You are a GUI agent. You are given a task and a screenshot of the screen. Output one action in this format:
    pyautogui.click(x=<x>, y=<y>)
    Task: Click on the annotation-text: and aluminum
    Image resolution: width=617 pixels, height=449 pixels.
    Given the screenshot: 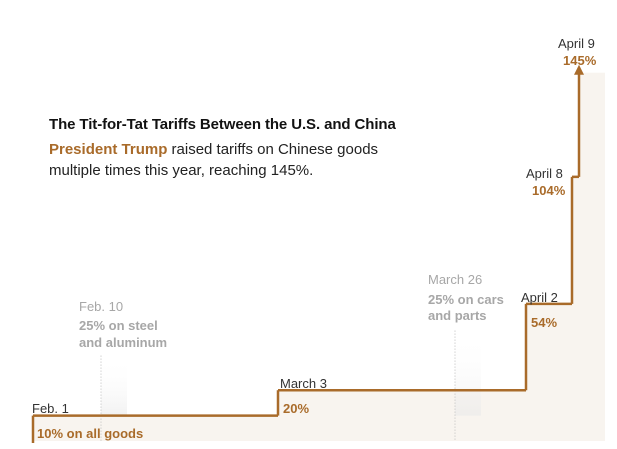 What is the action you would take?
    pyautogui.click(x=123, y=342)
    